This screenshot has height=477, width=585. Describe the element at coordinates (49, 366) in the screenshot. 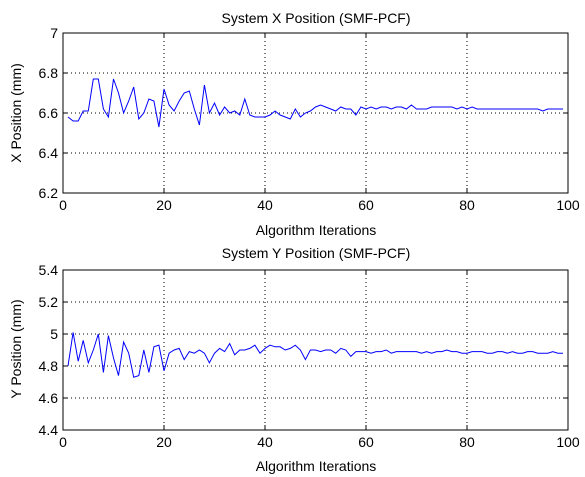

I see `y-tick-label: 4.8` at that location.